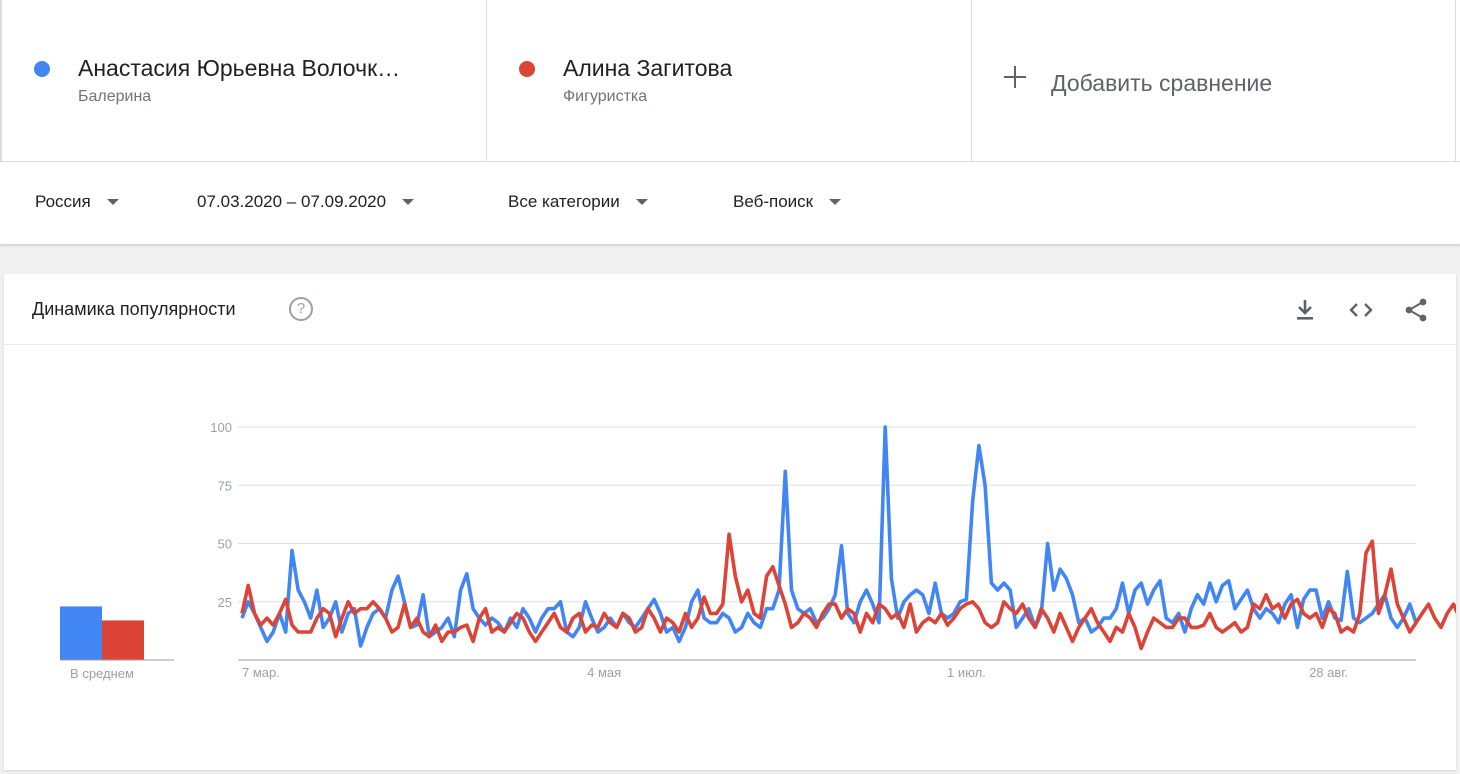 The height and width of the screenshot is (774, 1460). I want to click on y-tick-label: 75, so click(225, 485).